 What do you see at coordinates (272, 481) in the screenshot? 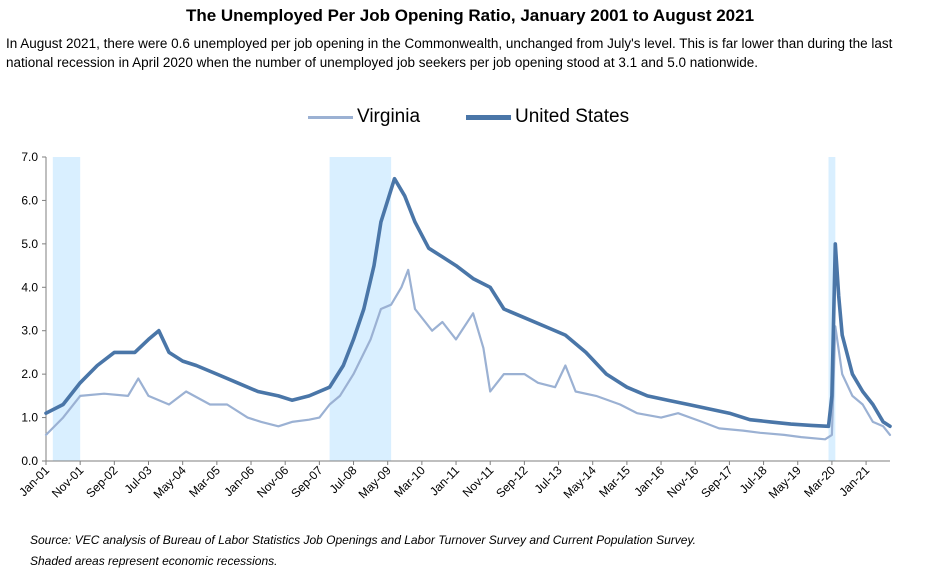
I see `x-tick-label: Nov-06` at bounding box center [272, 481].